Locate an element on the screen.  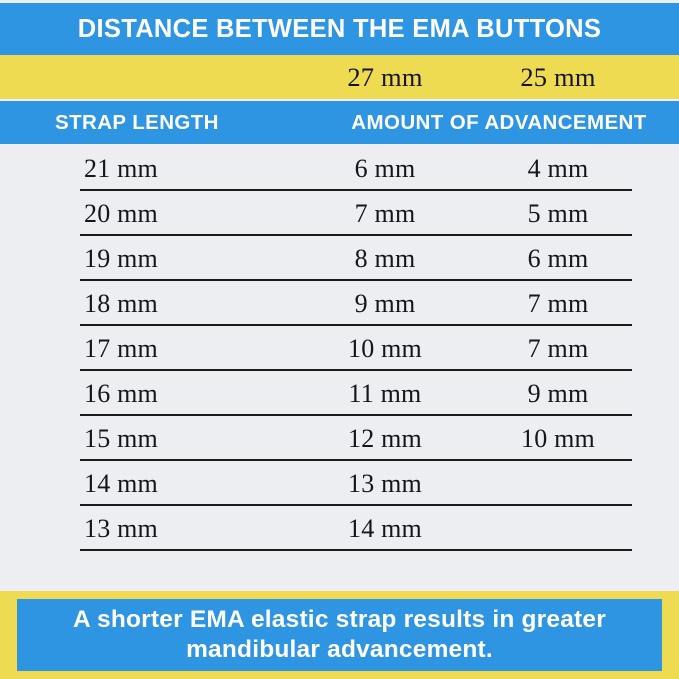
table-row: 14 mm 13 mm is located at coordinates (339, 483).